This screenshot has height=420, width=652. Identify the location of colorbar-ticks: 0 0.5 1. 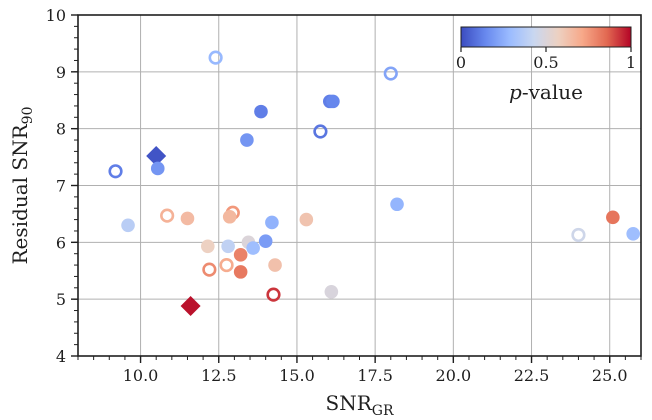
(546, 59).